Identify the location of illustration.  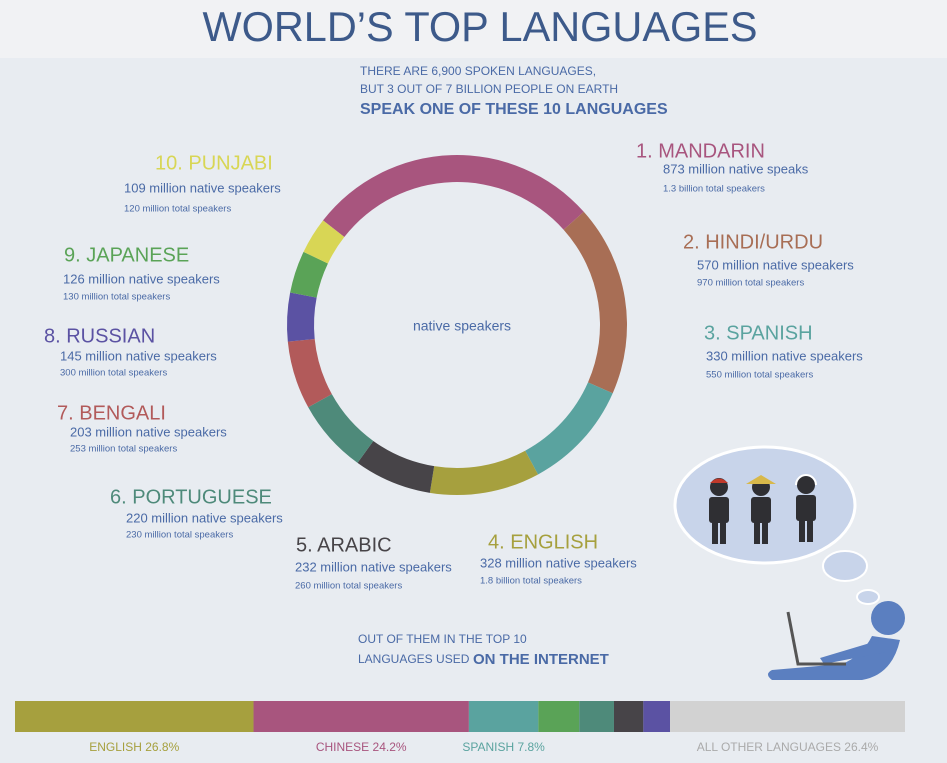
(789, 562).